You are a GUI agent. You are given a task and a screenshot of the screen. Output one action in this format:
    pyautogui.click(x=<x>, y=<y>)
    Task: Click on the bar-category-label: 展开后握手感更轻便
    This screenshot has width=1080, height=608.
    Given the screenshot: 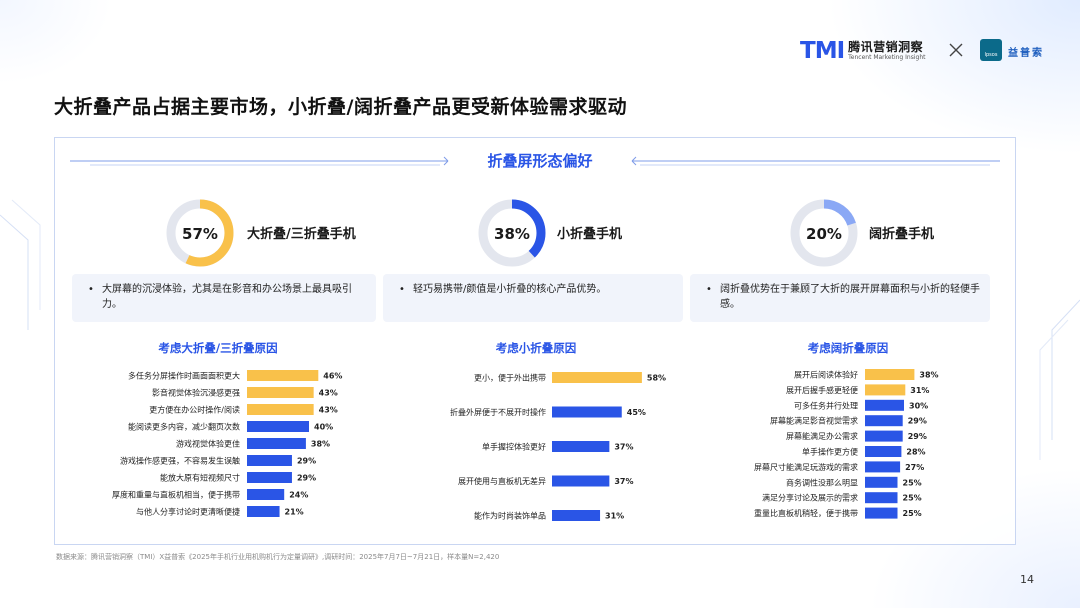 What is the action you would take?
    pyautogui.click(x=822, y=390)
    